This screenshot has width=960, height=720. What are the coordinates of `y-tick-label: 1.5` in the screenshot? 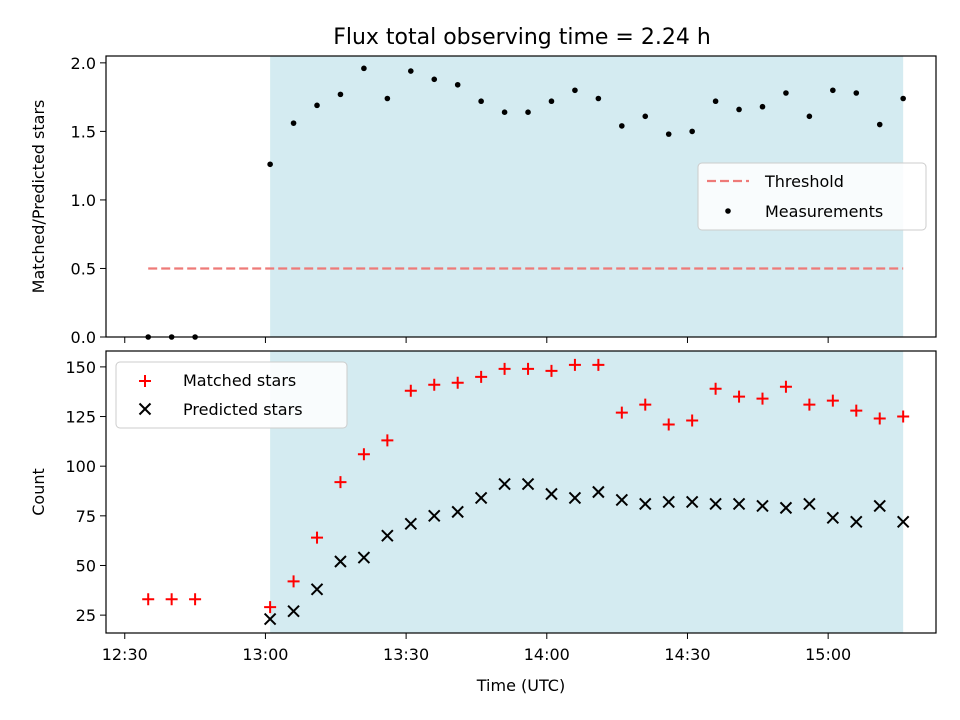 It's located at (83, 131).